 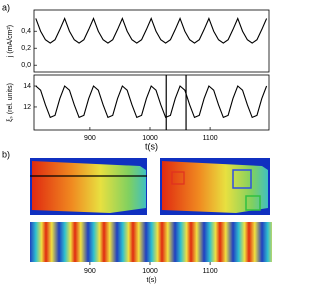 What do you see at coordinates (26, 65) in the screenshot?
I see `y-tick-label: 0,0` at bounding box center [26, 65].